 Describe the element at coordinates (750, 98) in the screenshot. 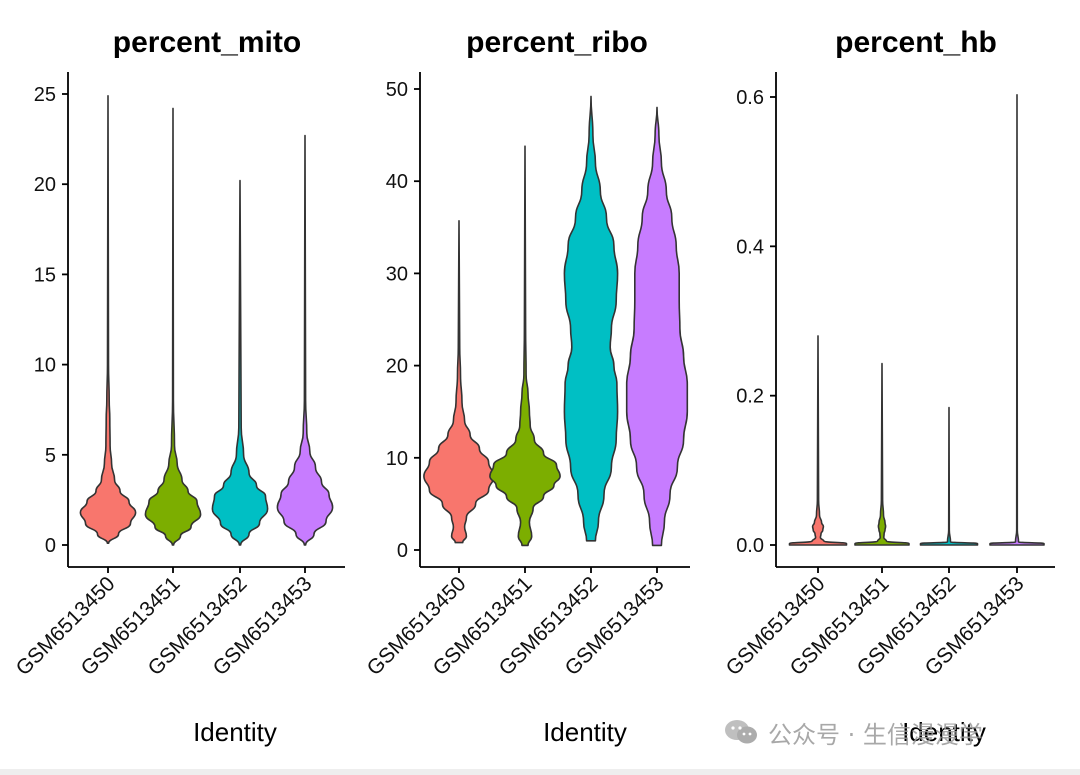

I see `y-tick-label: 0.6` at that location.